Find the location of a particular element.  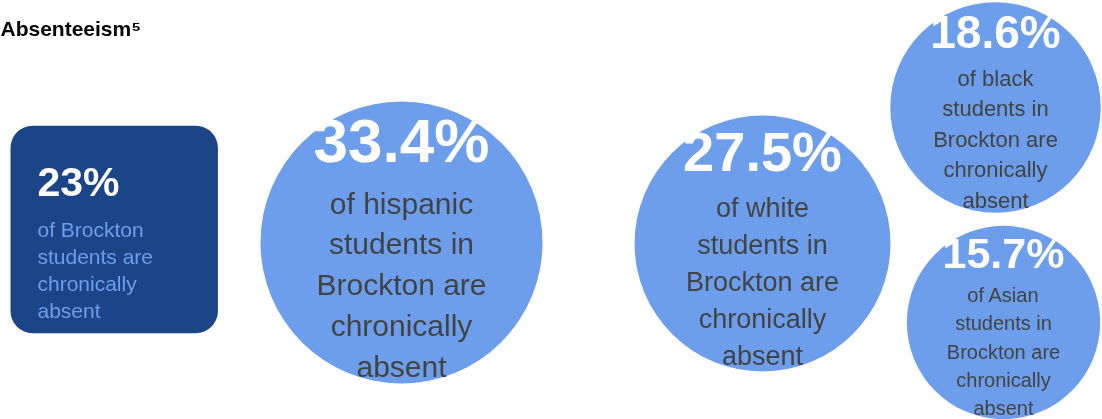

data-label: 23% is located at coordinates (78, 181).